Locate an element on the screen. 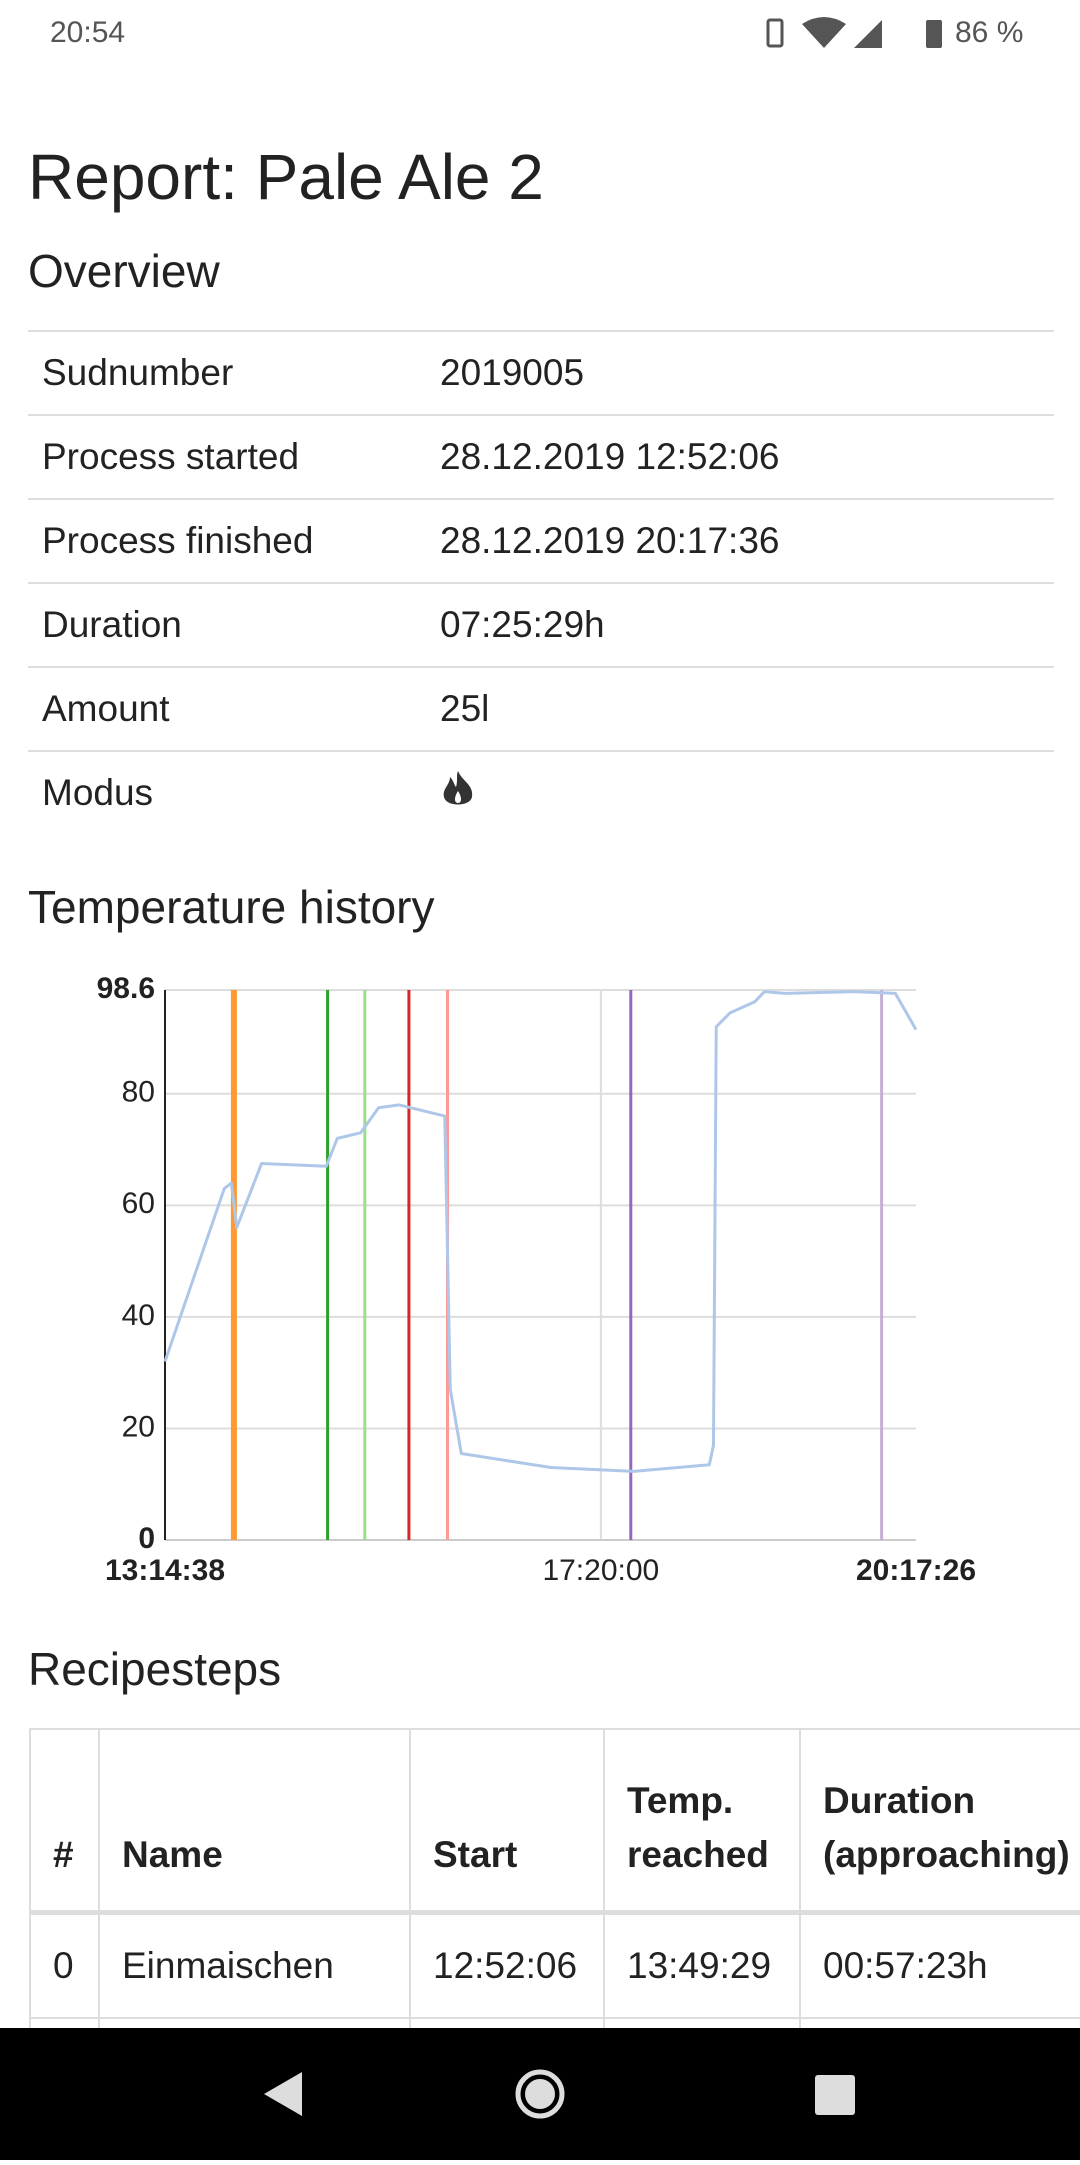 Image resolution: width=1080 pixels, height=2165 pixels. cell: 25l is located at coordinates (747, 708).